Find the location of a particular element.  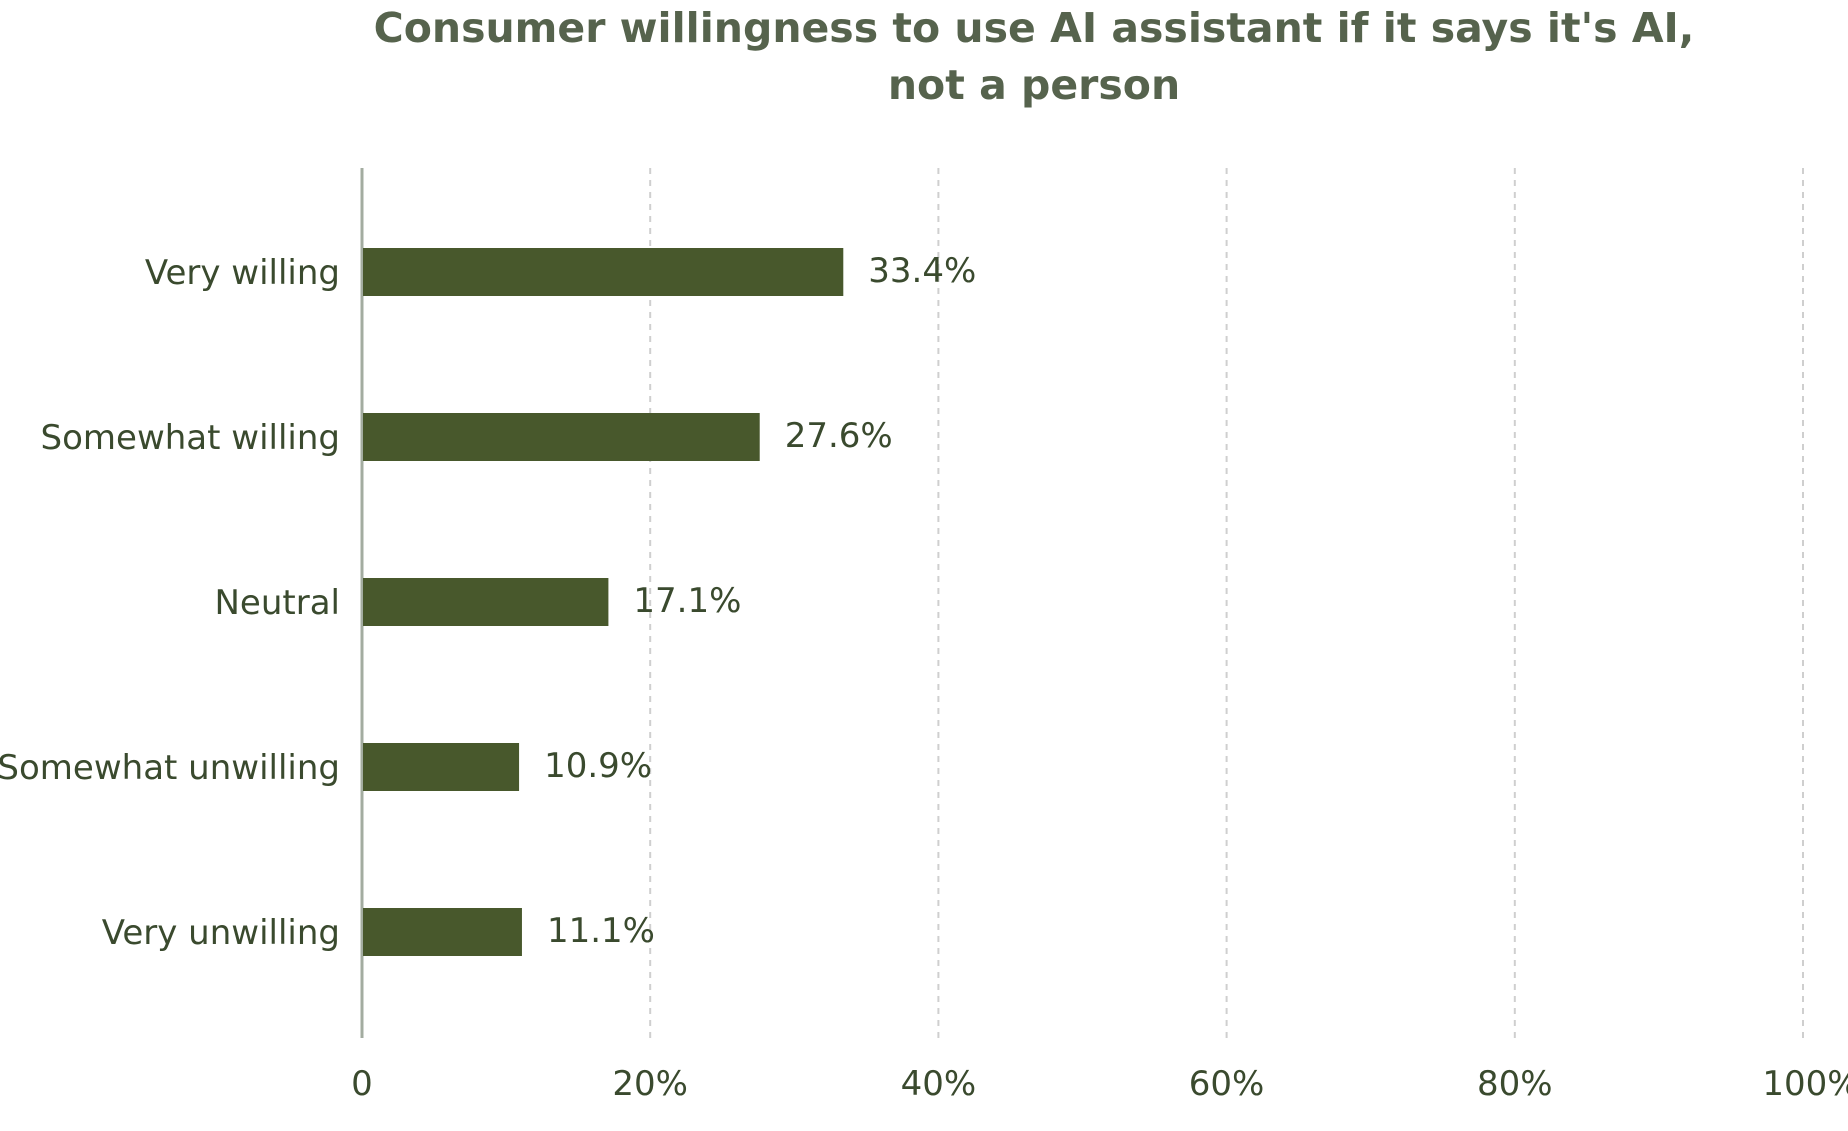

value-label-4: 11.1% is located at coordinates (601, 931).